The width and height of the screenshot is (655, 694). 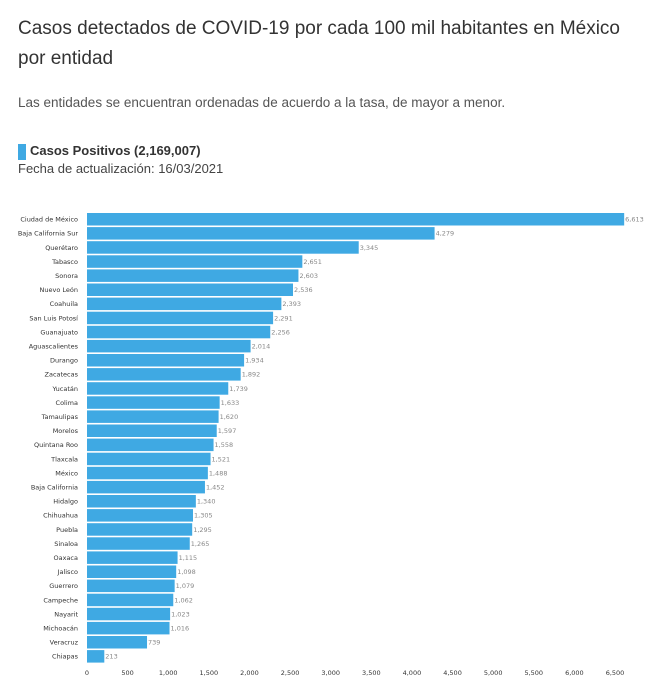 What do you see at coordinates (65, 657) in the screenshot?
I see `category-label: Chiapas` at bounding box center [65, 657].